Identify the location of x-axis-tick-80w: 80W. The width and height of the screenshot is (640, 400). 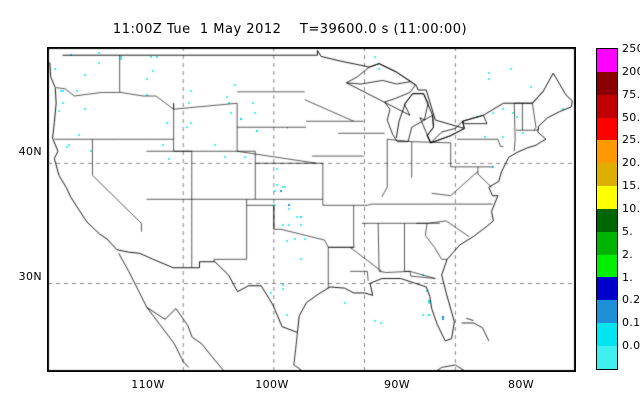
(521, 384).